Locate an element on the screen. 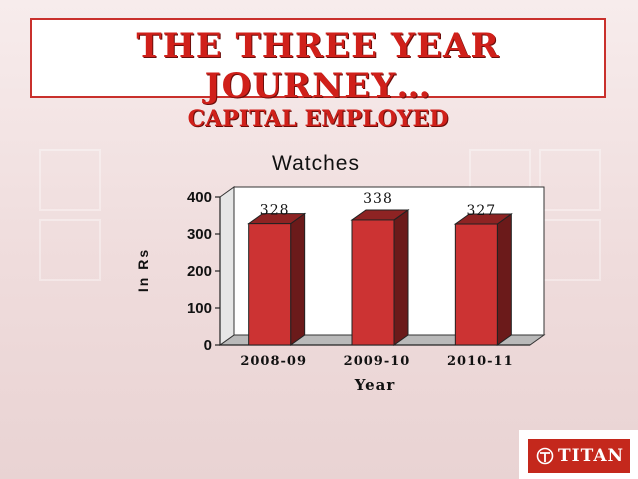 This screenshot has width=638, height=479. data-label: 338 is located at coordinates (378, 199).